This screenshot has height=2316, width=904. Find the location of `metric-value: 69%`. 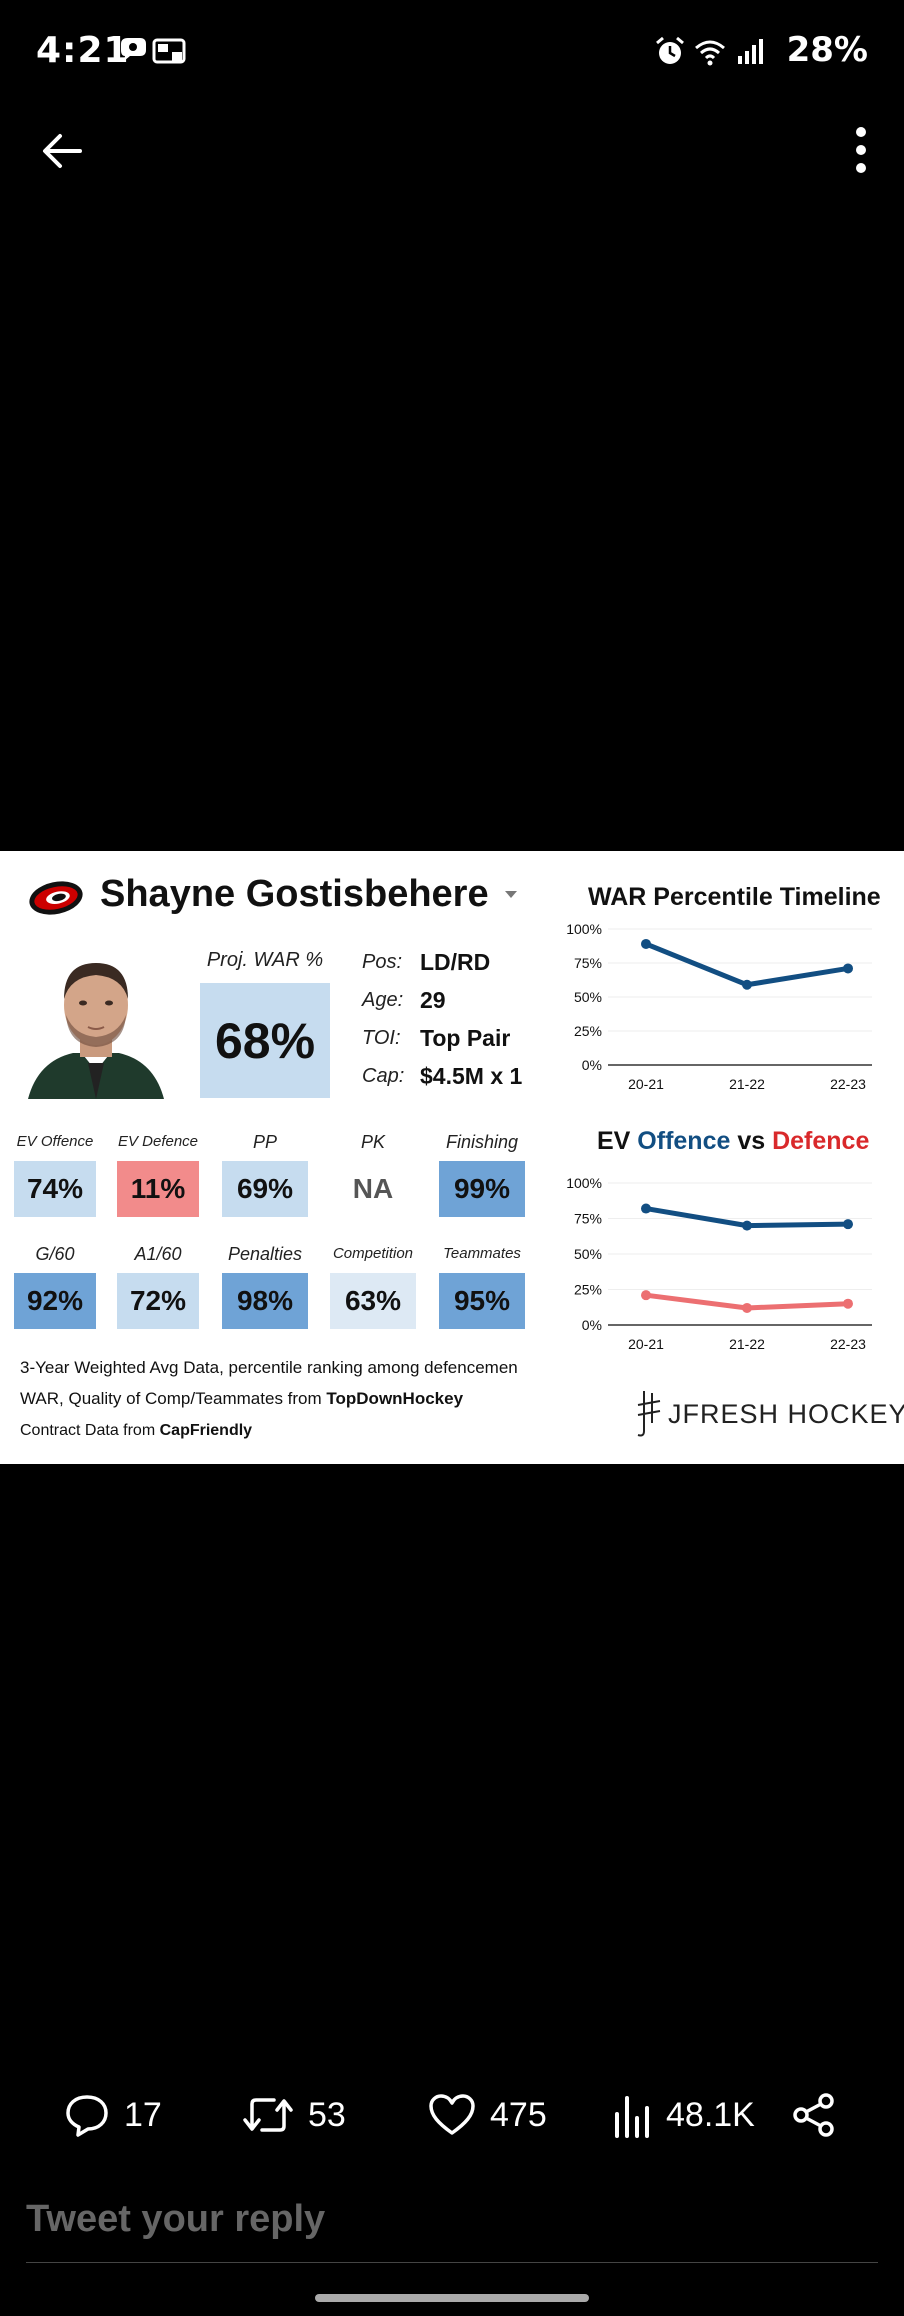

metric-value: 69% is located at coordinates (265, 1189).